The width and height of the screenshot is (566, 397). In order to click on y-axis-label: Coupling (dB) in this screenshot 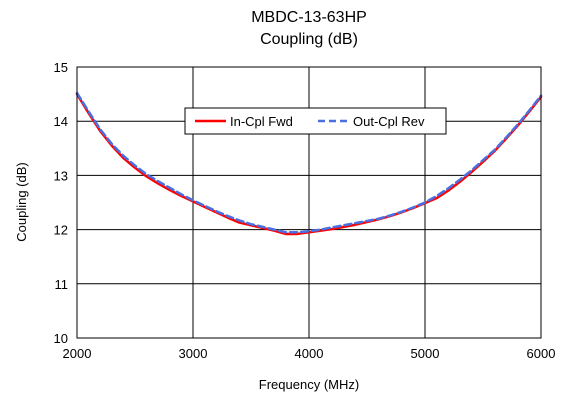, I will do `click(21, 202)`.